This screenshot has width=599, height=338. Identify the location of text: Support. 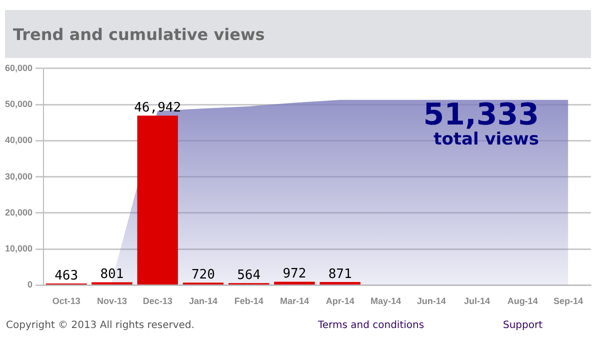
(523, 325).